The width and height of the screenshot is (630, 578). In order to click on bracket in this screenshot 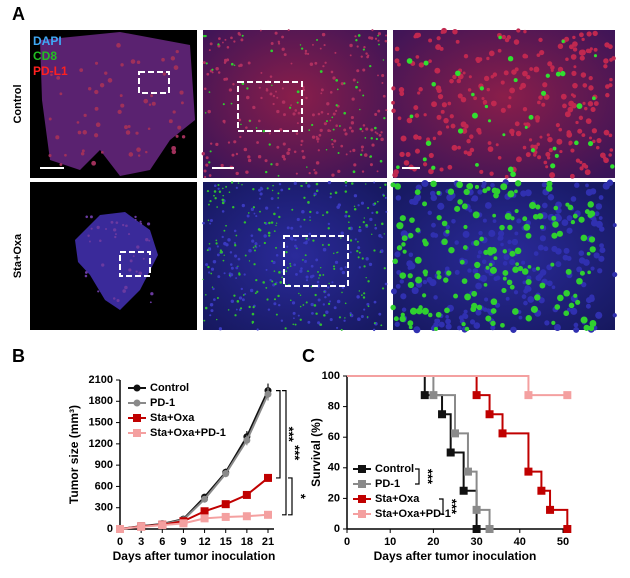, I will do `click(290, 496)`.